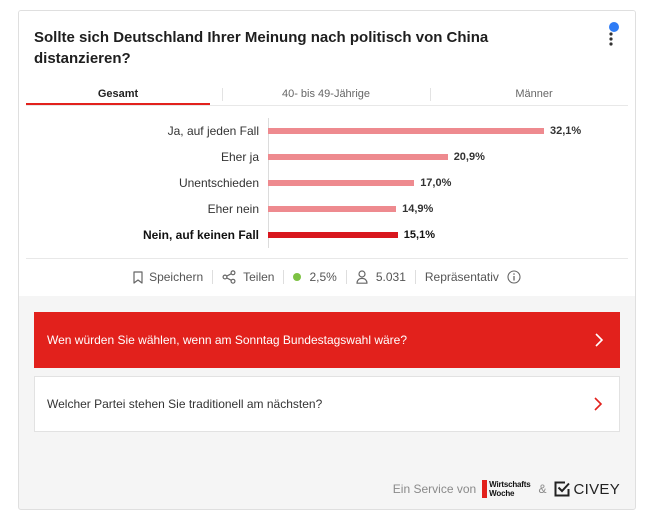  What do you see at coordinates (218, 183) in the screenshot?
I see `bar-label: Unentschieden` at bounding box center [218, 183].